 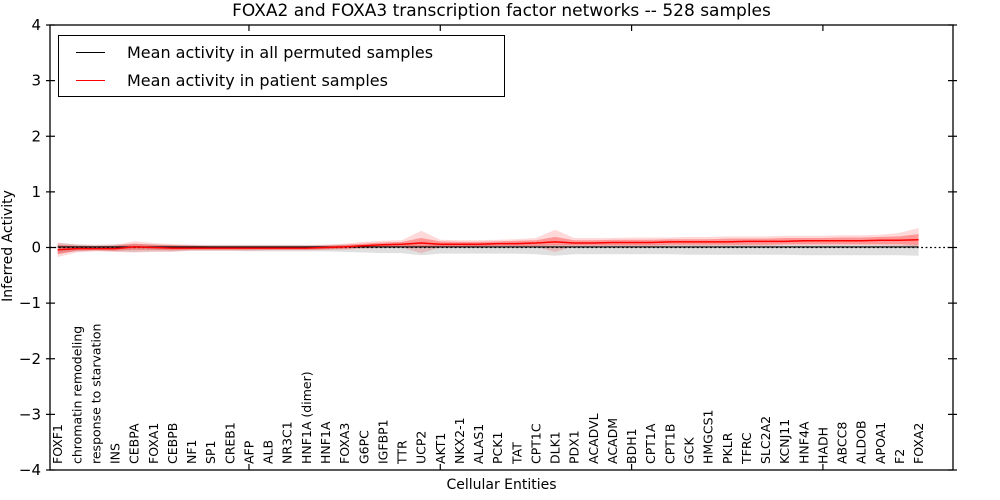 I want to click on x-tick-label: HNF1A, so click(x=325, y=442).